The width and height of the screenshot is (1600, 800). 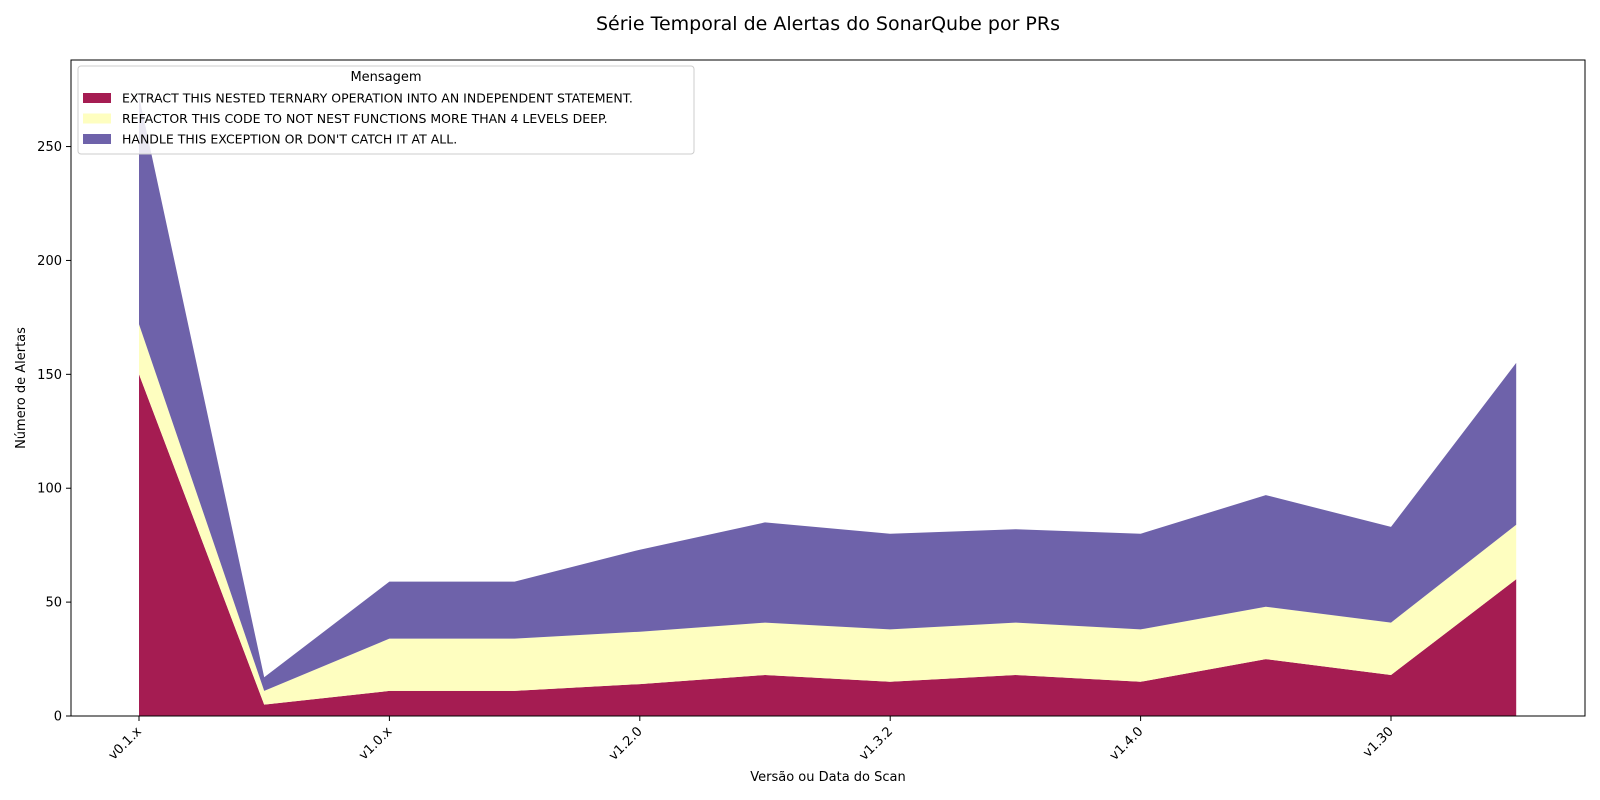 I want to click on y-tick-label: 200, so click(x=49, y=261).